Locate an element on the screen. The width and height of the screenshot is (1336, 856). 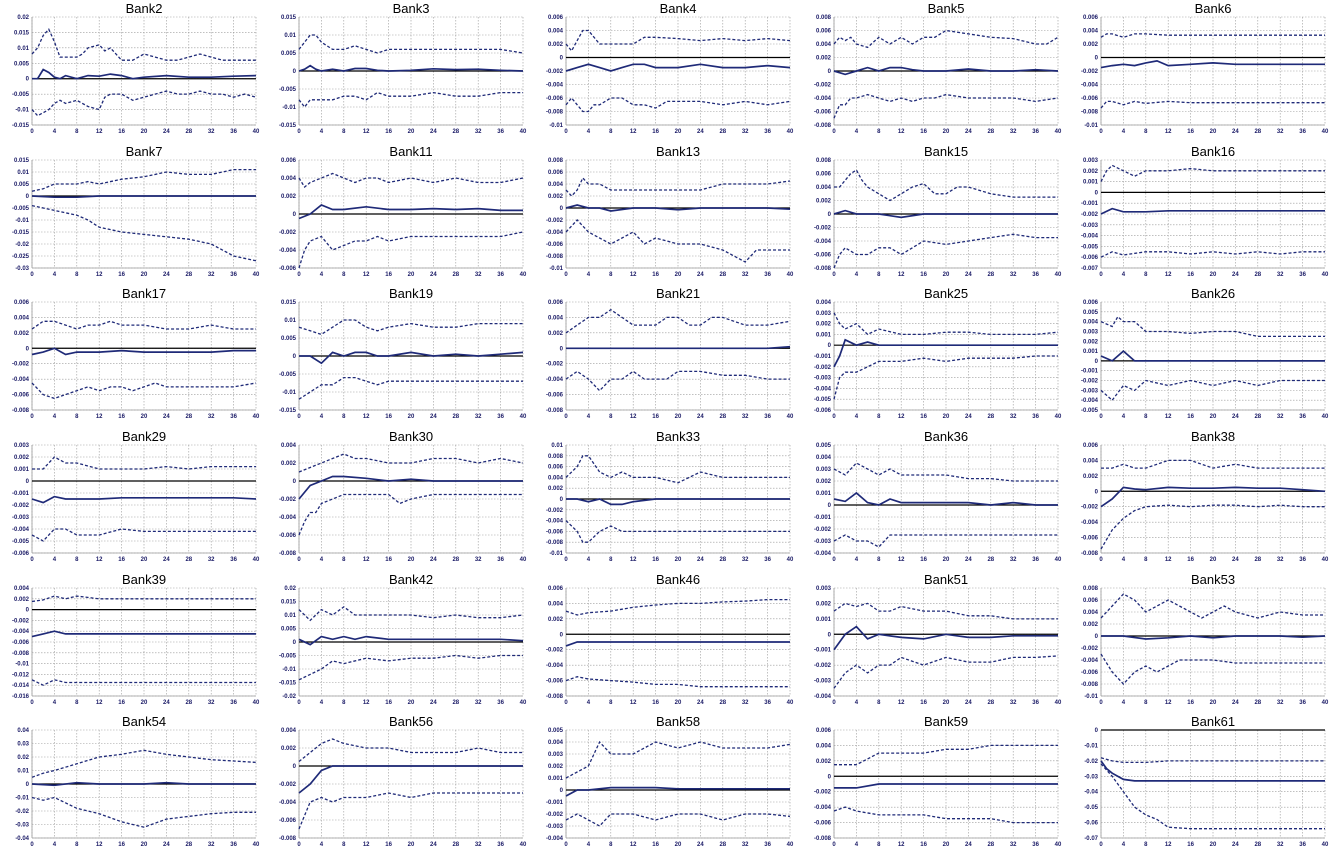
chart-title: Bank30 is located at coordinates (411, 436).